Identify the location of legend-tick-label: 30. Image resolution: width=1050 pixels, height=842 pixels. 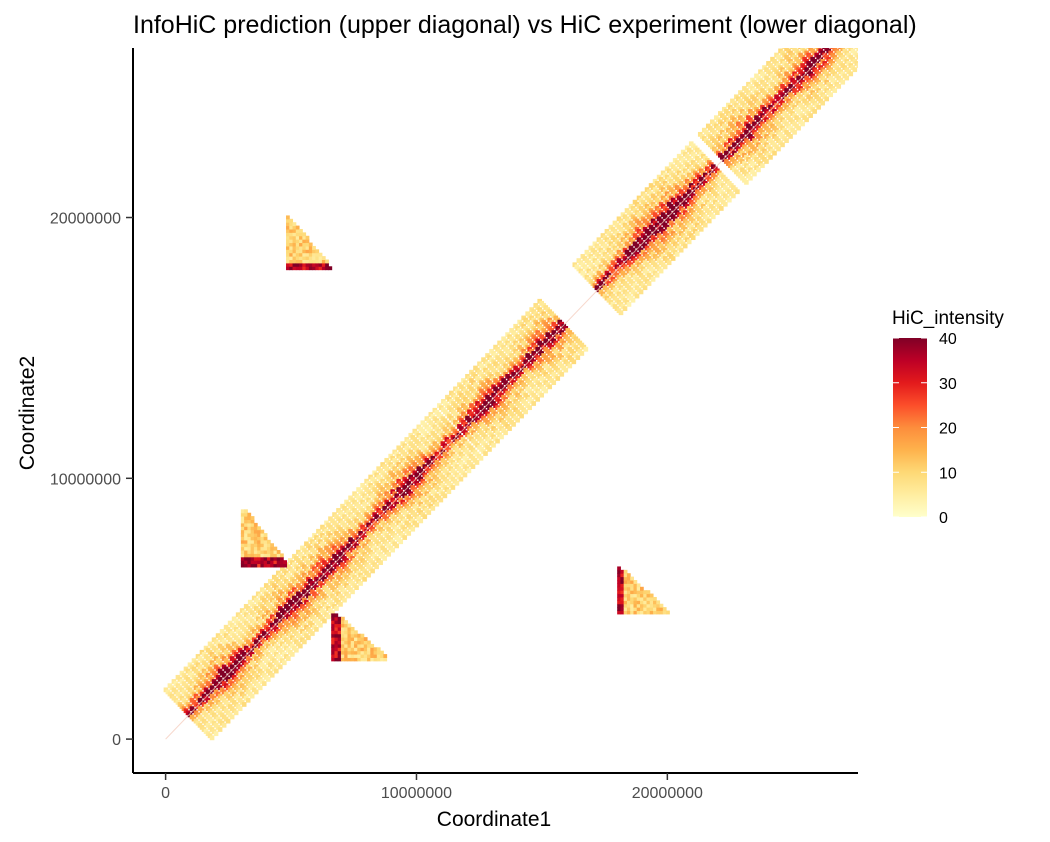
(948, 384).